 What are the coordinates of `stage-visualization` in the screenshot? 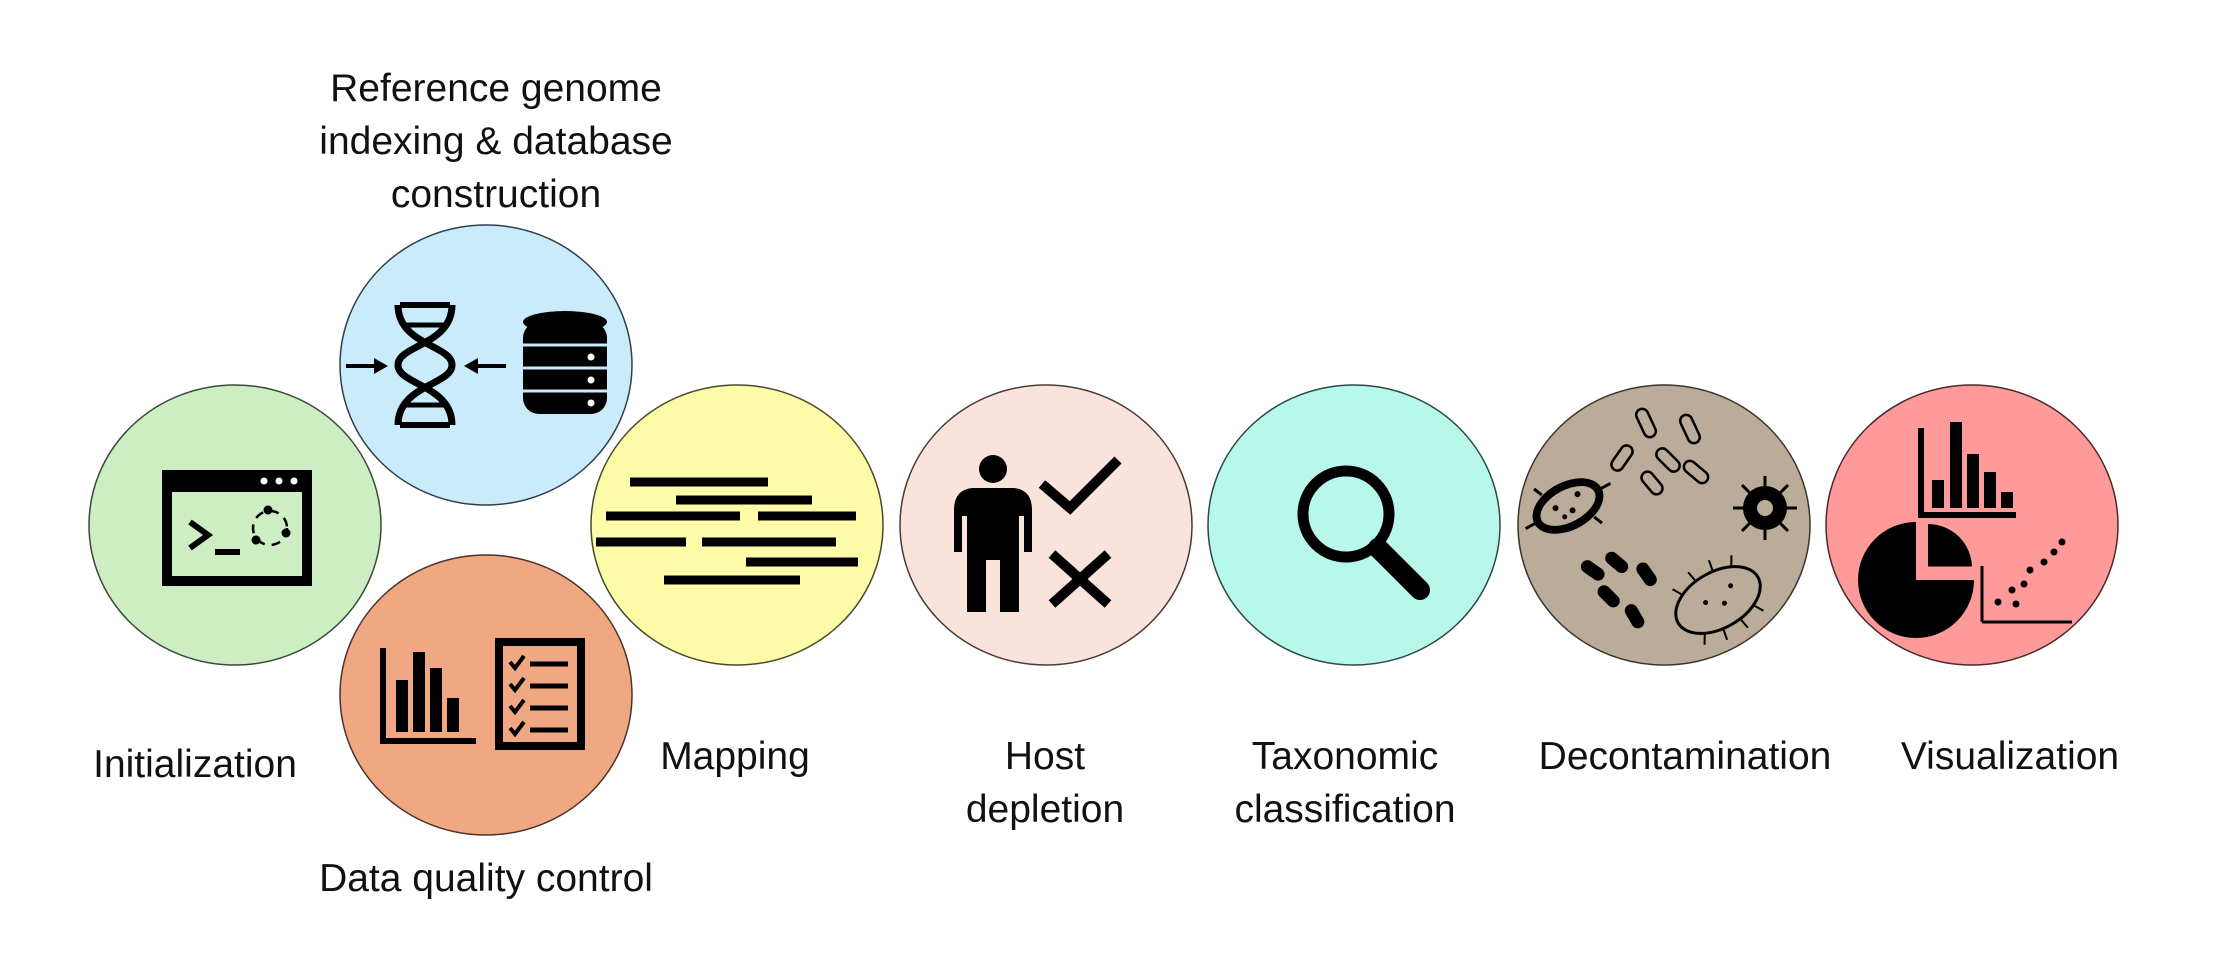 It's located at (1972, 525).